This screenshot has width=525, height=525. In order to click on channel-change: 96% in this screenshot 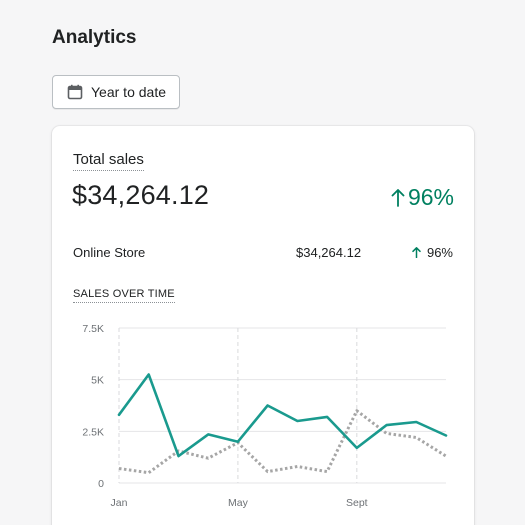, I will do `click(432, 252)`.